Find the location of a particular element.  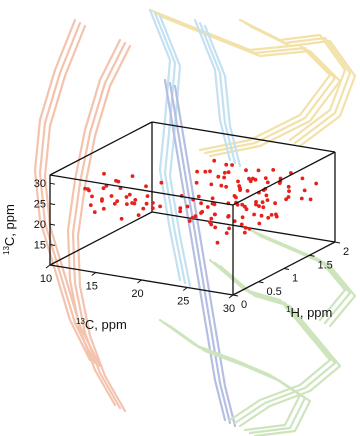

z-tick-label: 15 is located at coordinates (40, 246).